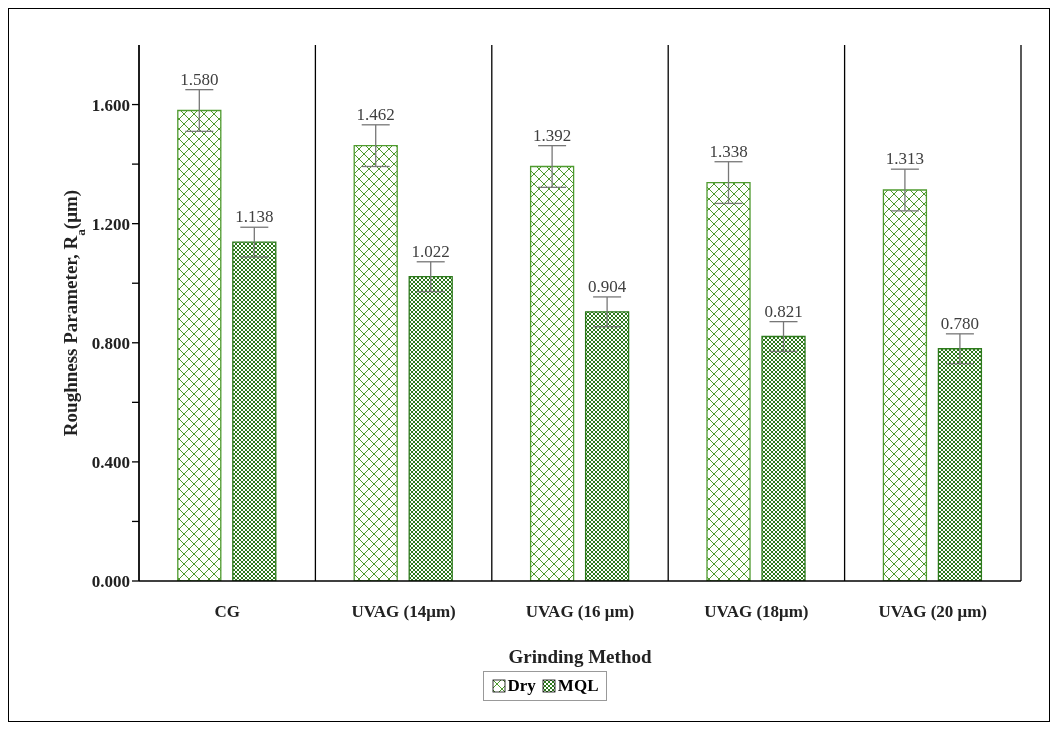  I want to click on y-tick-label: 0.400, so click(110, 462).